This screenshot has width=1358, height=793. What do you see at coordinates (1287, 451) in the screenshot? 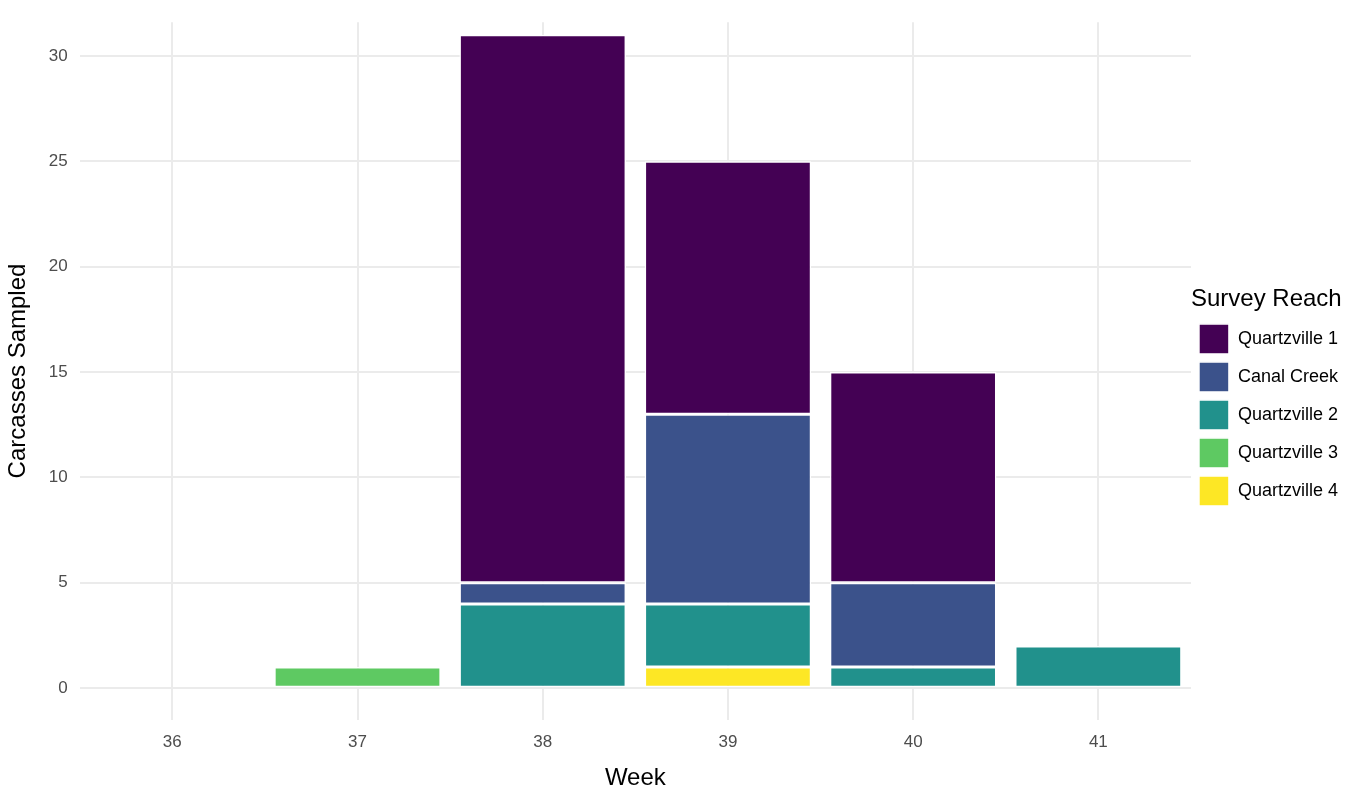
I see `legend-label: Quartzville 3` at bounding box center [1287, 451].